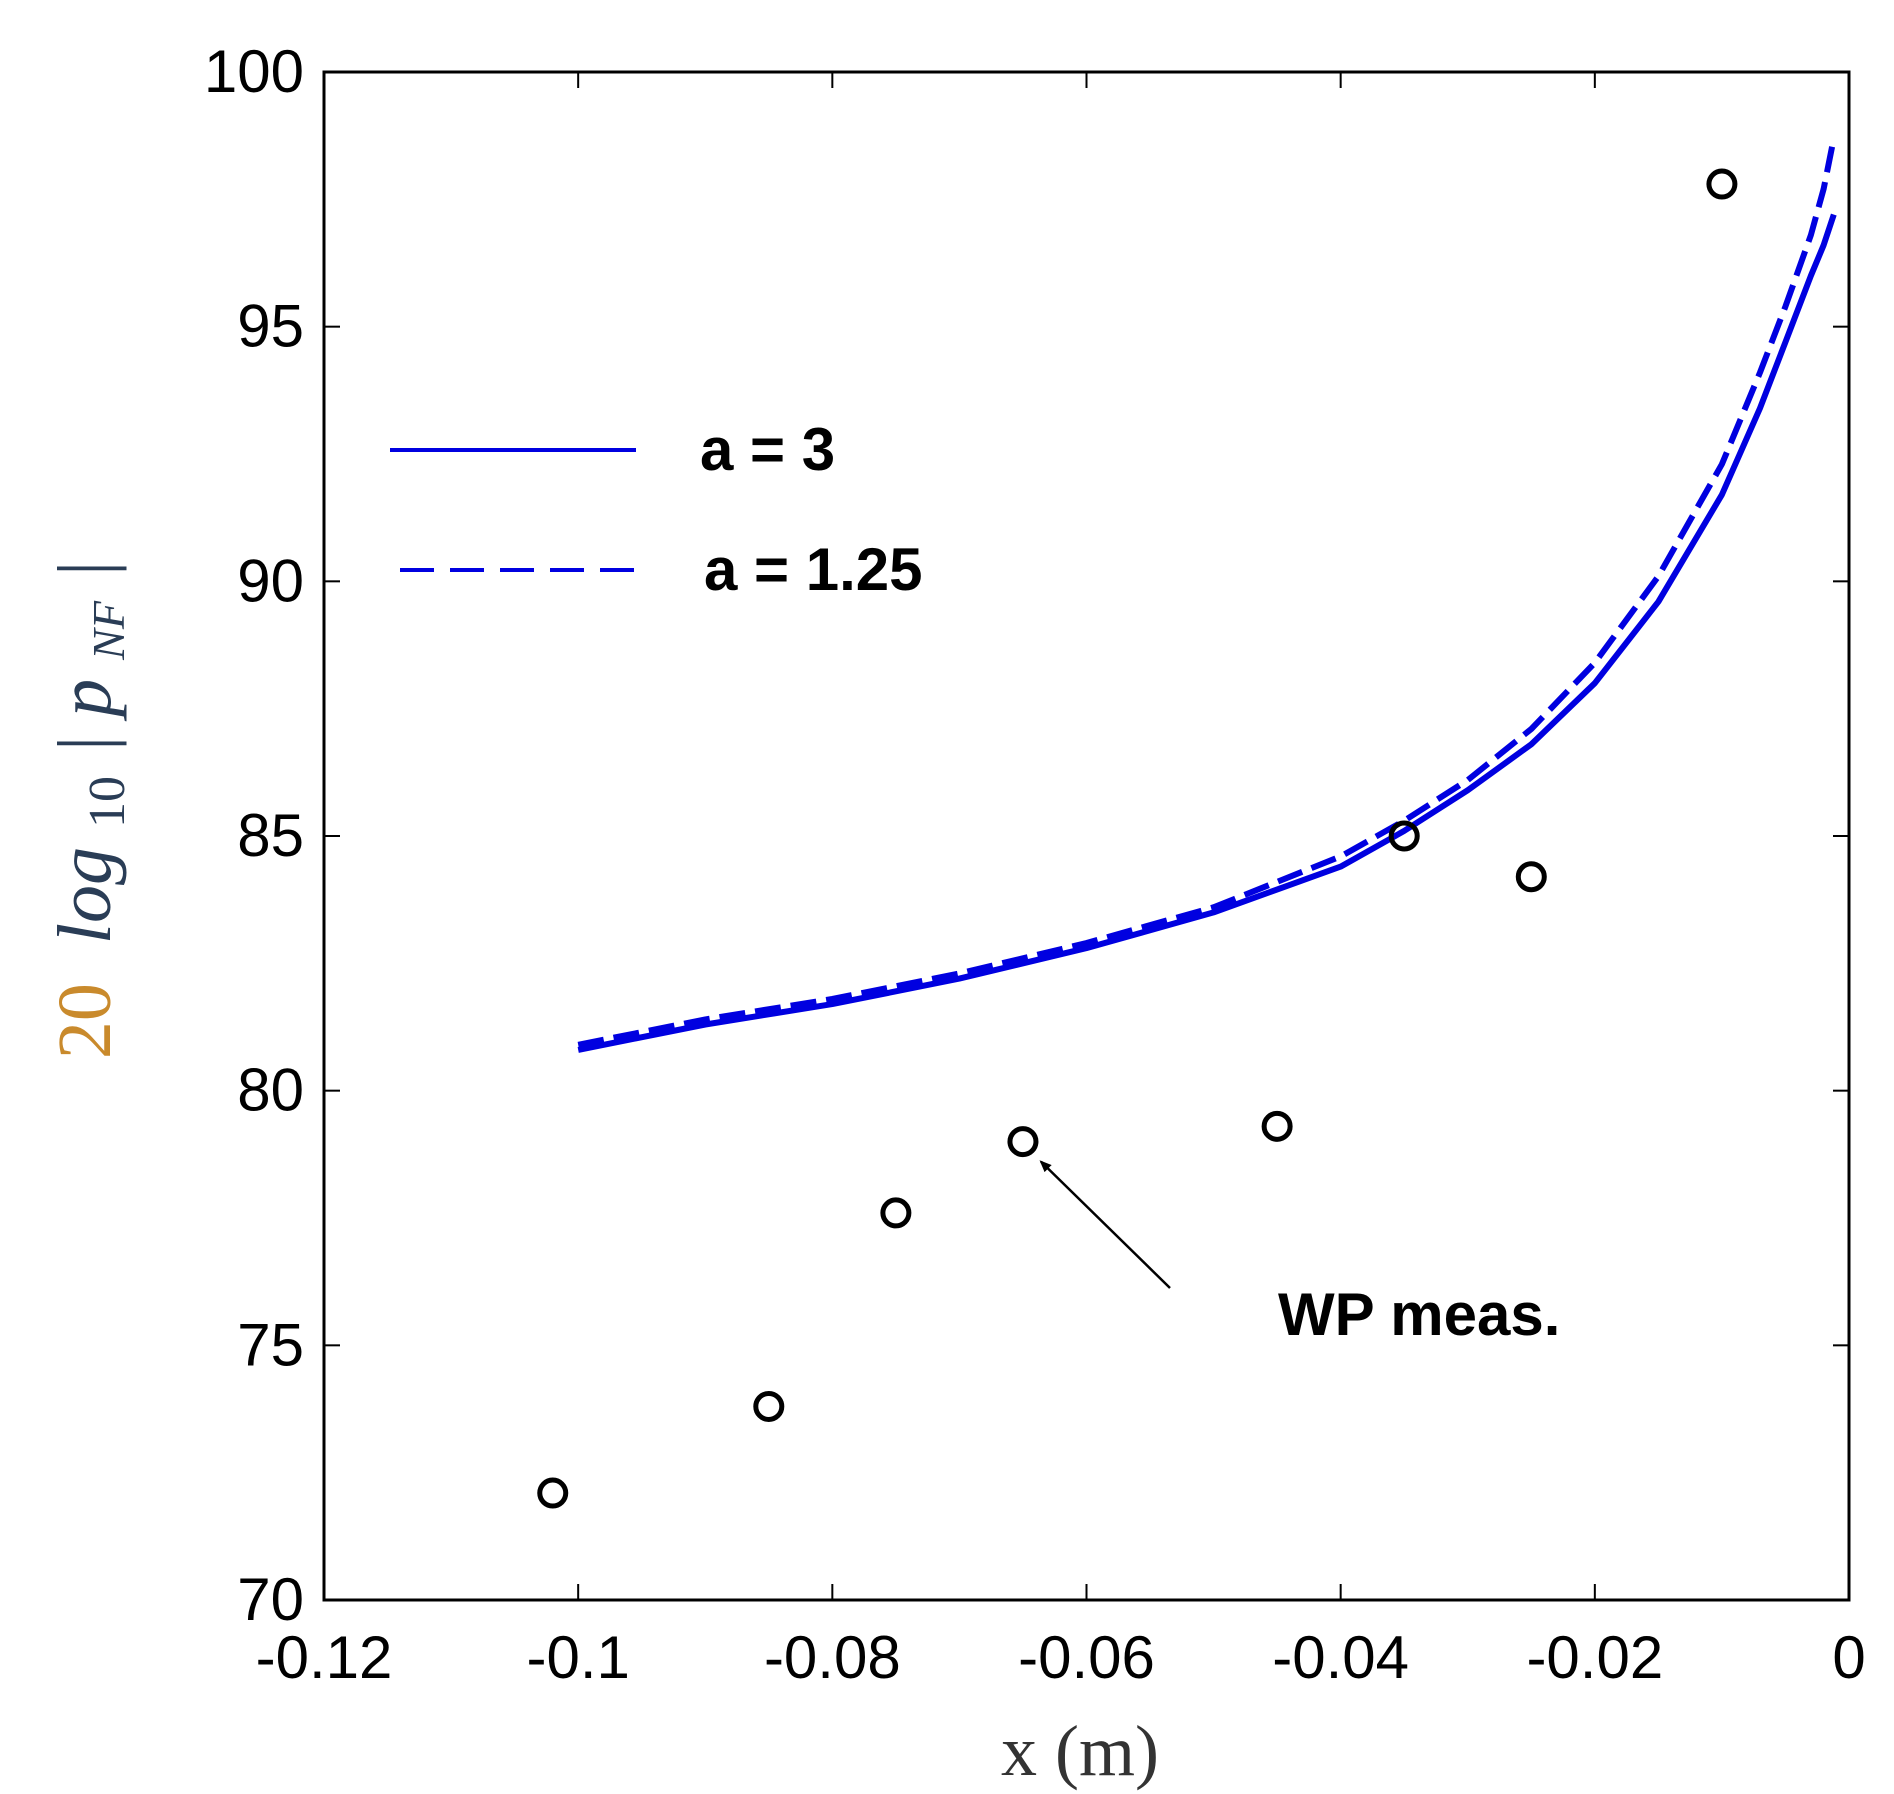  I want to click on legend: a = 3 a = 1.25, so click(656, 509).